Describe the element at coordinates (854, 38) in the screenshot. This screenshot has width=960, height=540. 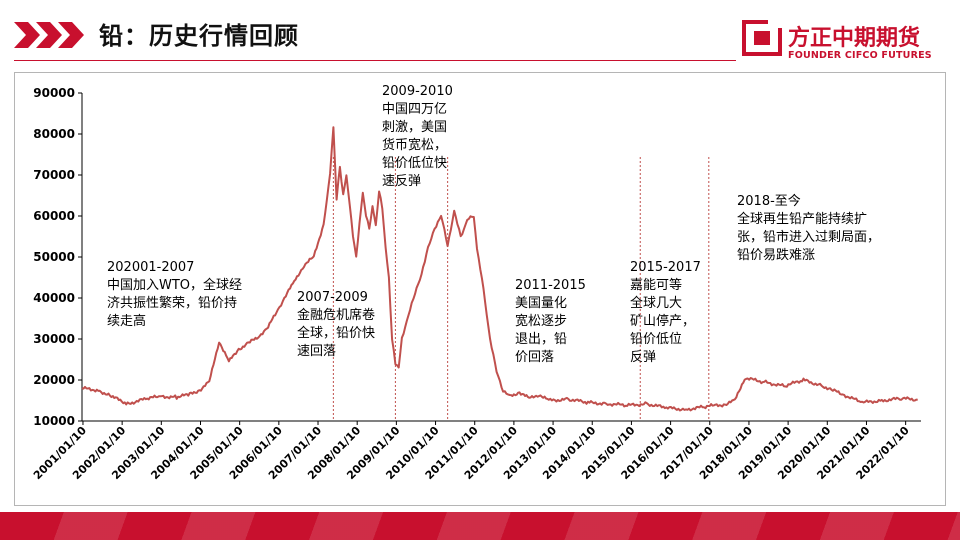
I see `brand-name-cn: 方正中期期货` at that location.